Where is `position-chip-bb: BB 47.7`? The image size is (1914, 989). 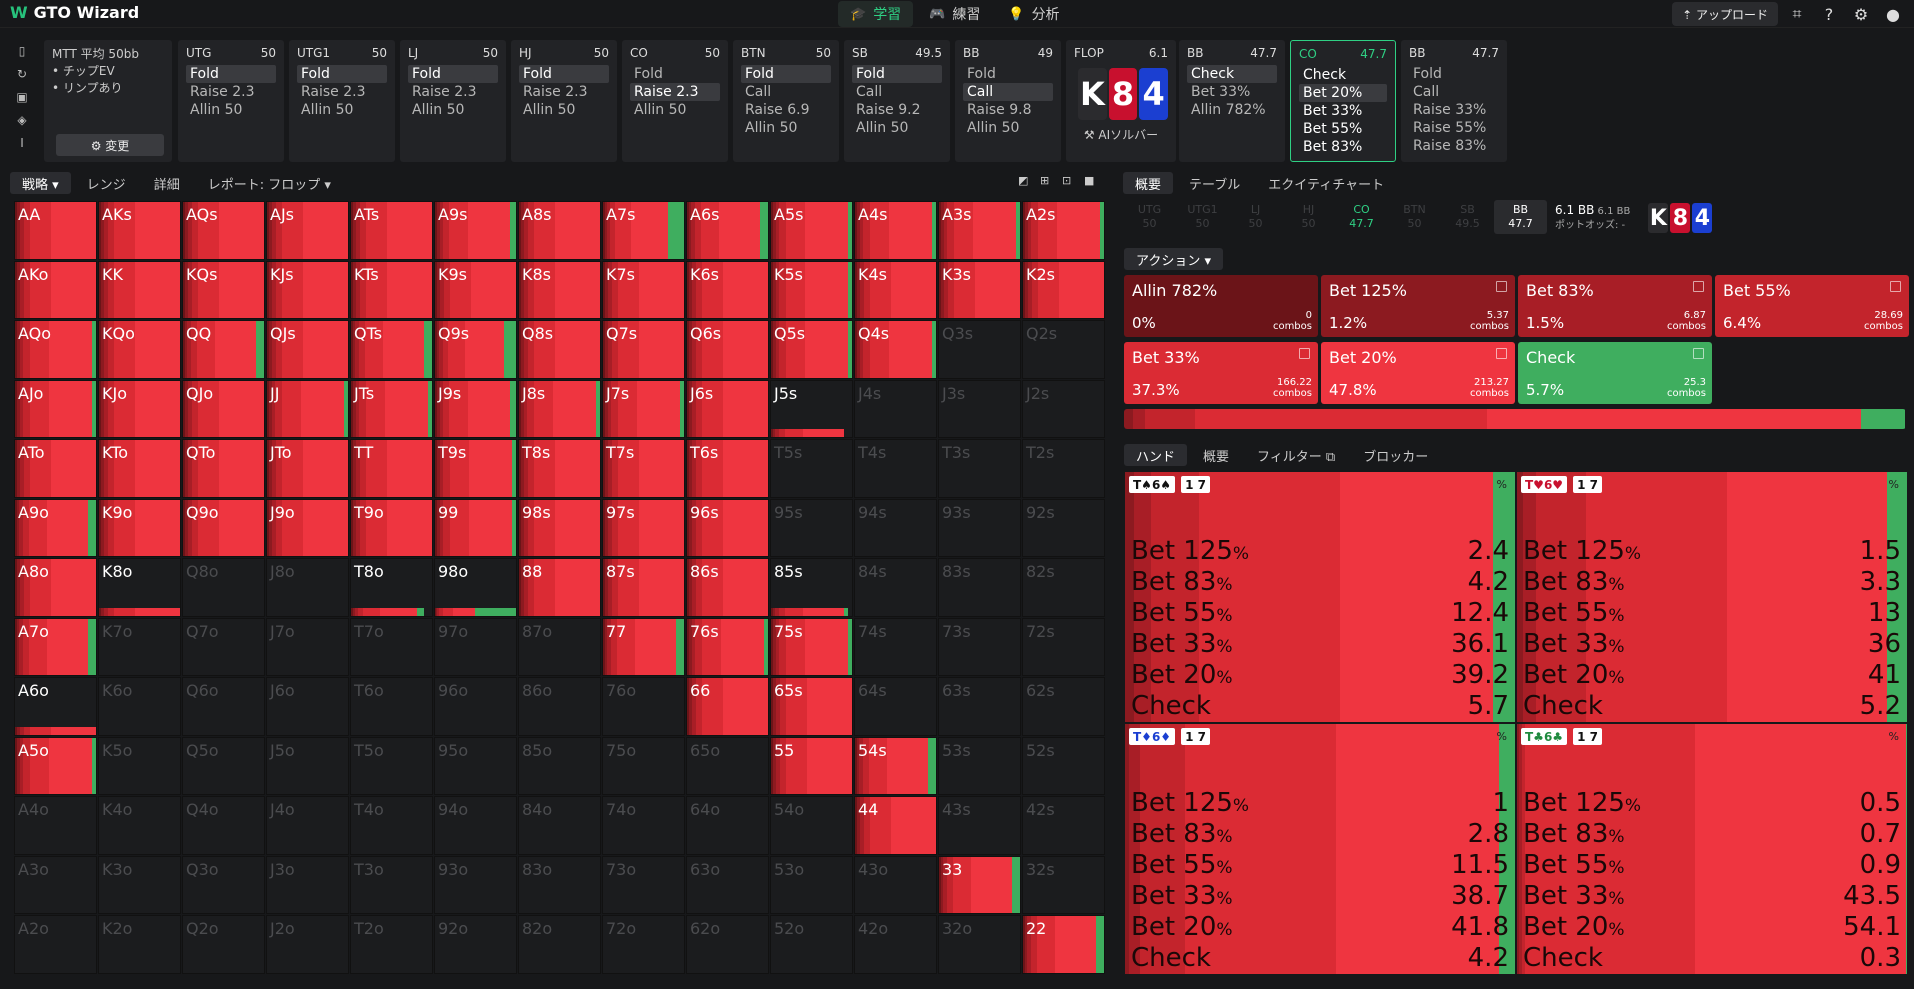 position-chip-bb: BB 47.7 is located at coordinates (1520, 217).